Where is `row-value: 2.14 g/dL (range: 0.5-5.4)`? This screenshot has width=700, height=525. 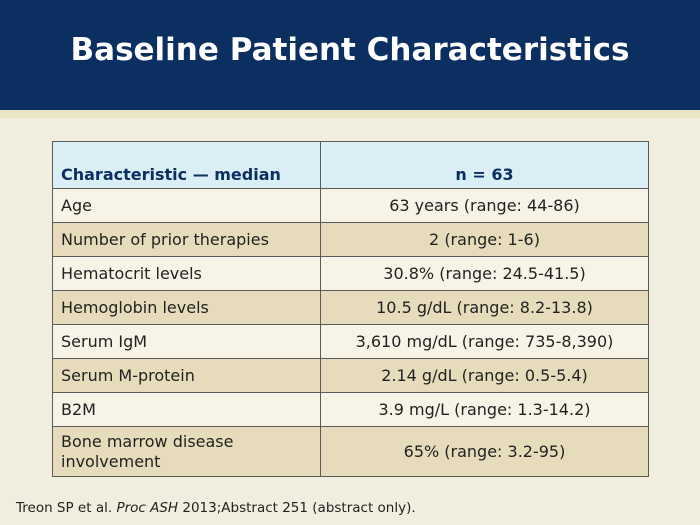 row-value: 2.14 g/dL (range: 0.5-5.4) is located at coordinates (484, 375).